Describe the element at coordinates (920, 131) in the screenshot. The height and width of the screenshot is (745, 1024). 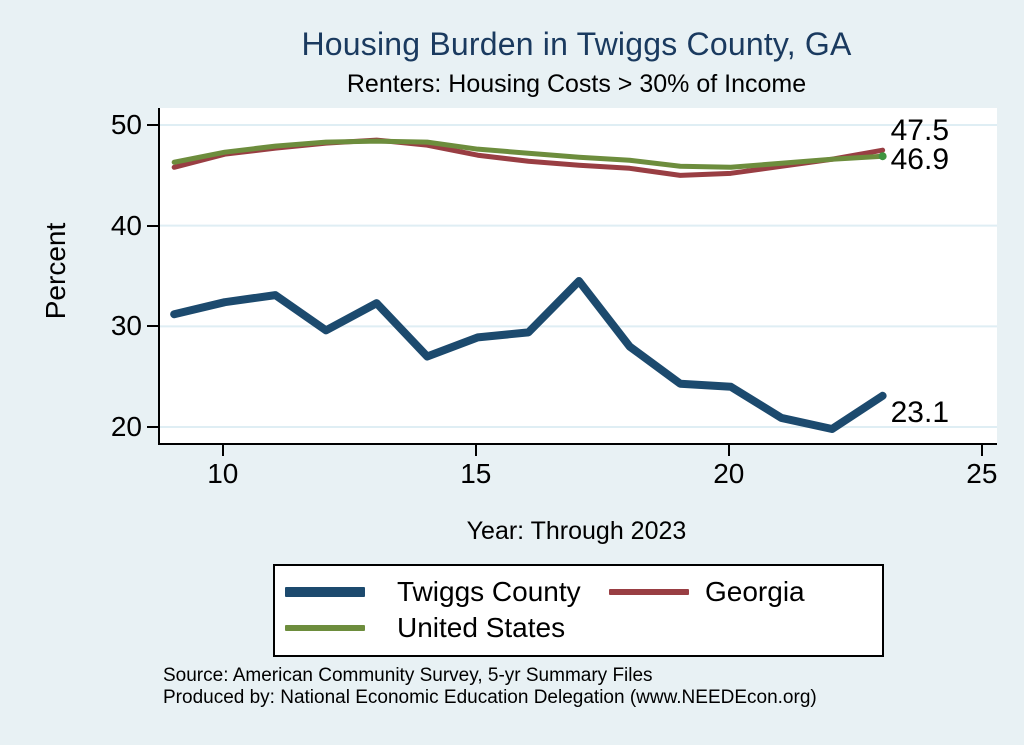
I see `end-value-label-georgia: 47.5` at that location.